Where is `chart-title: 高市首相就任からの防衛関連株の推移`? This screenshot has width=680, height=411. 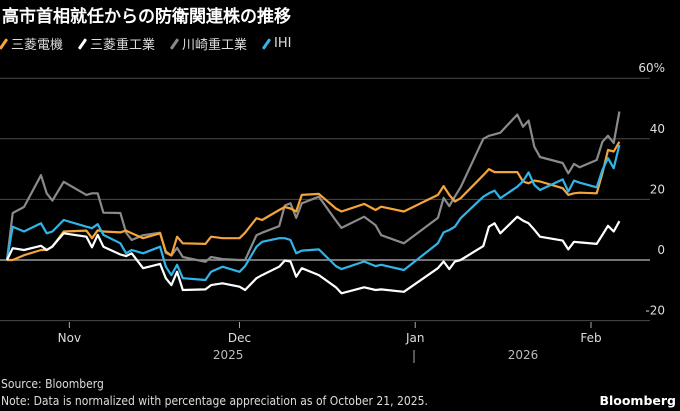 chart-title: 高市首相就任からの防衛関連株の推移 is located at coordinates (146, 17).